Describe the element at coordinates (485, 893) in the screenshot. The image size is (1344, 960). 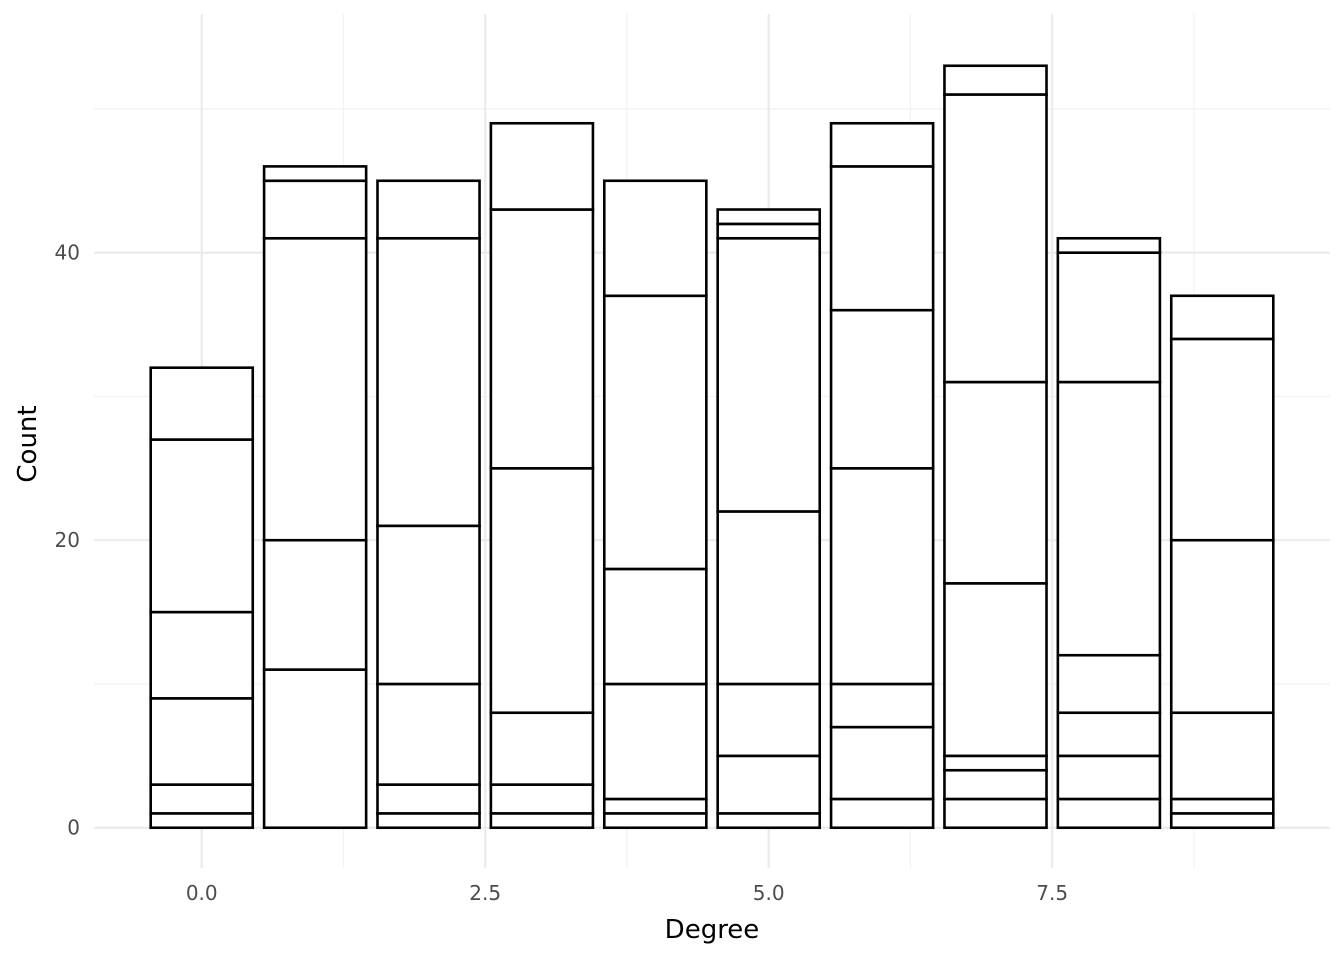
I see `x-tick-label: 2.5` at that location.